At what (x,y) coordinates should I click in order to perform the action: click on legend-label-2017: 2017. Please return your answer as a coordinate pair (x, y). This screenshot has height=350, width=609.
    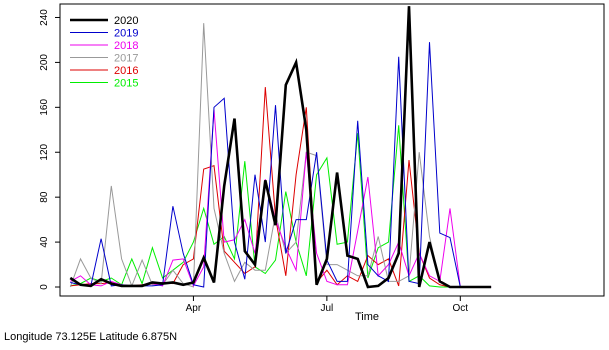
    Looking at the image, I should click on (126, 59).